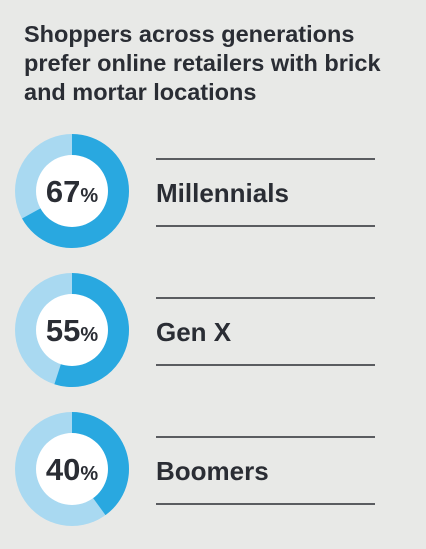 This screenshot has width=426, height=549. Describe the element at coordinates (212, 471) in the screenshot. I see `category-label: Boomers` at that location.